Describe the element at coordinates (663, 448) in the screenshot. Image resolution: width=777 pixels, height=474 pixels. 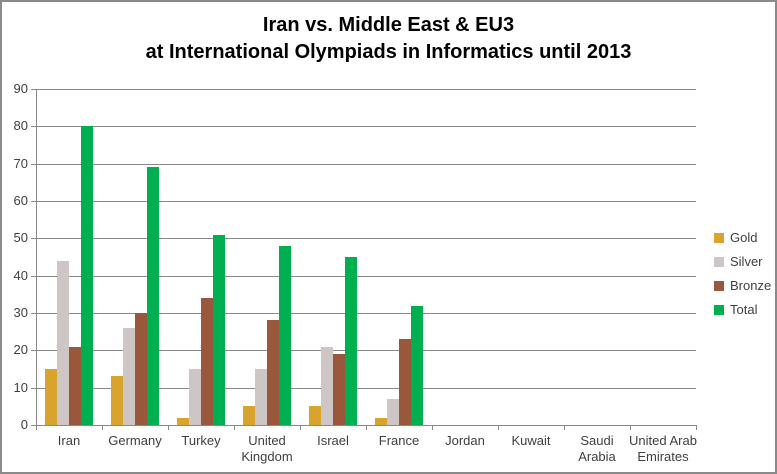
I see `x-axis-label-united-arab-emirates: United Arab Emirates` at that location.